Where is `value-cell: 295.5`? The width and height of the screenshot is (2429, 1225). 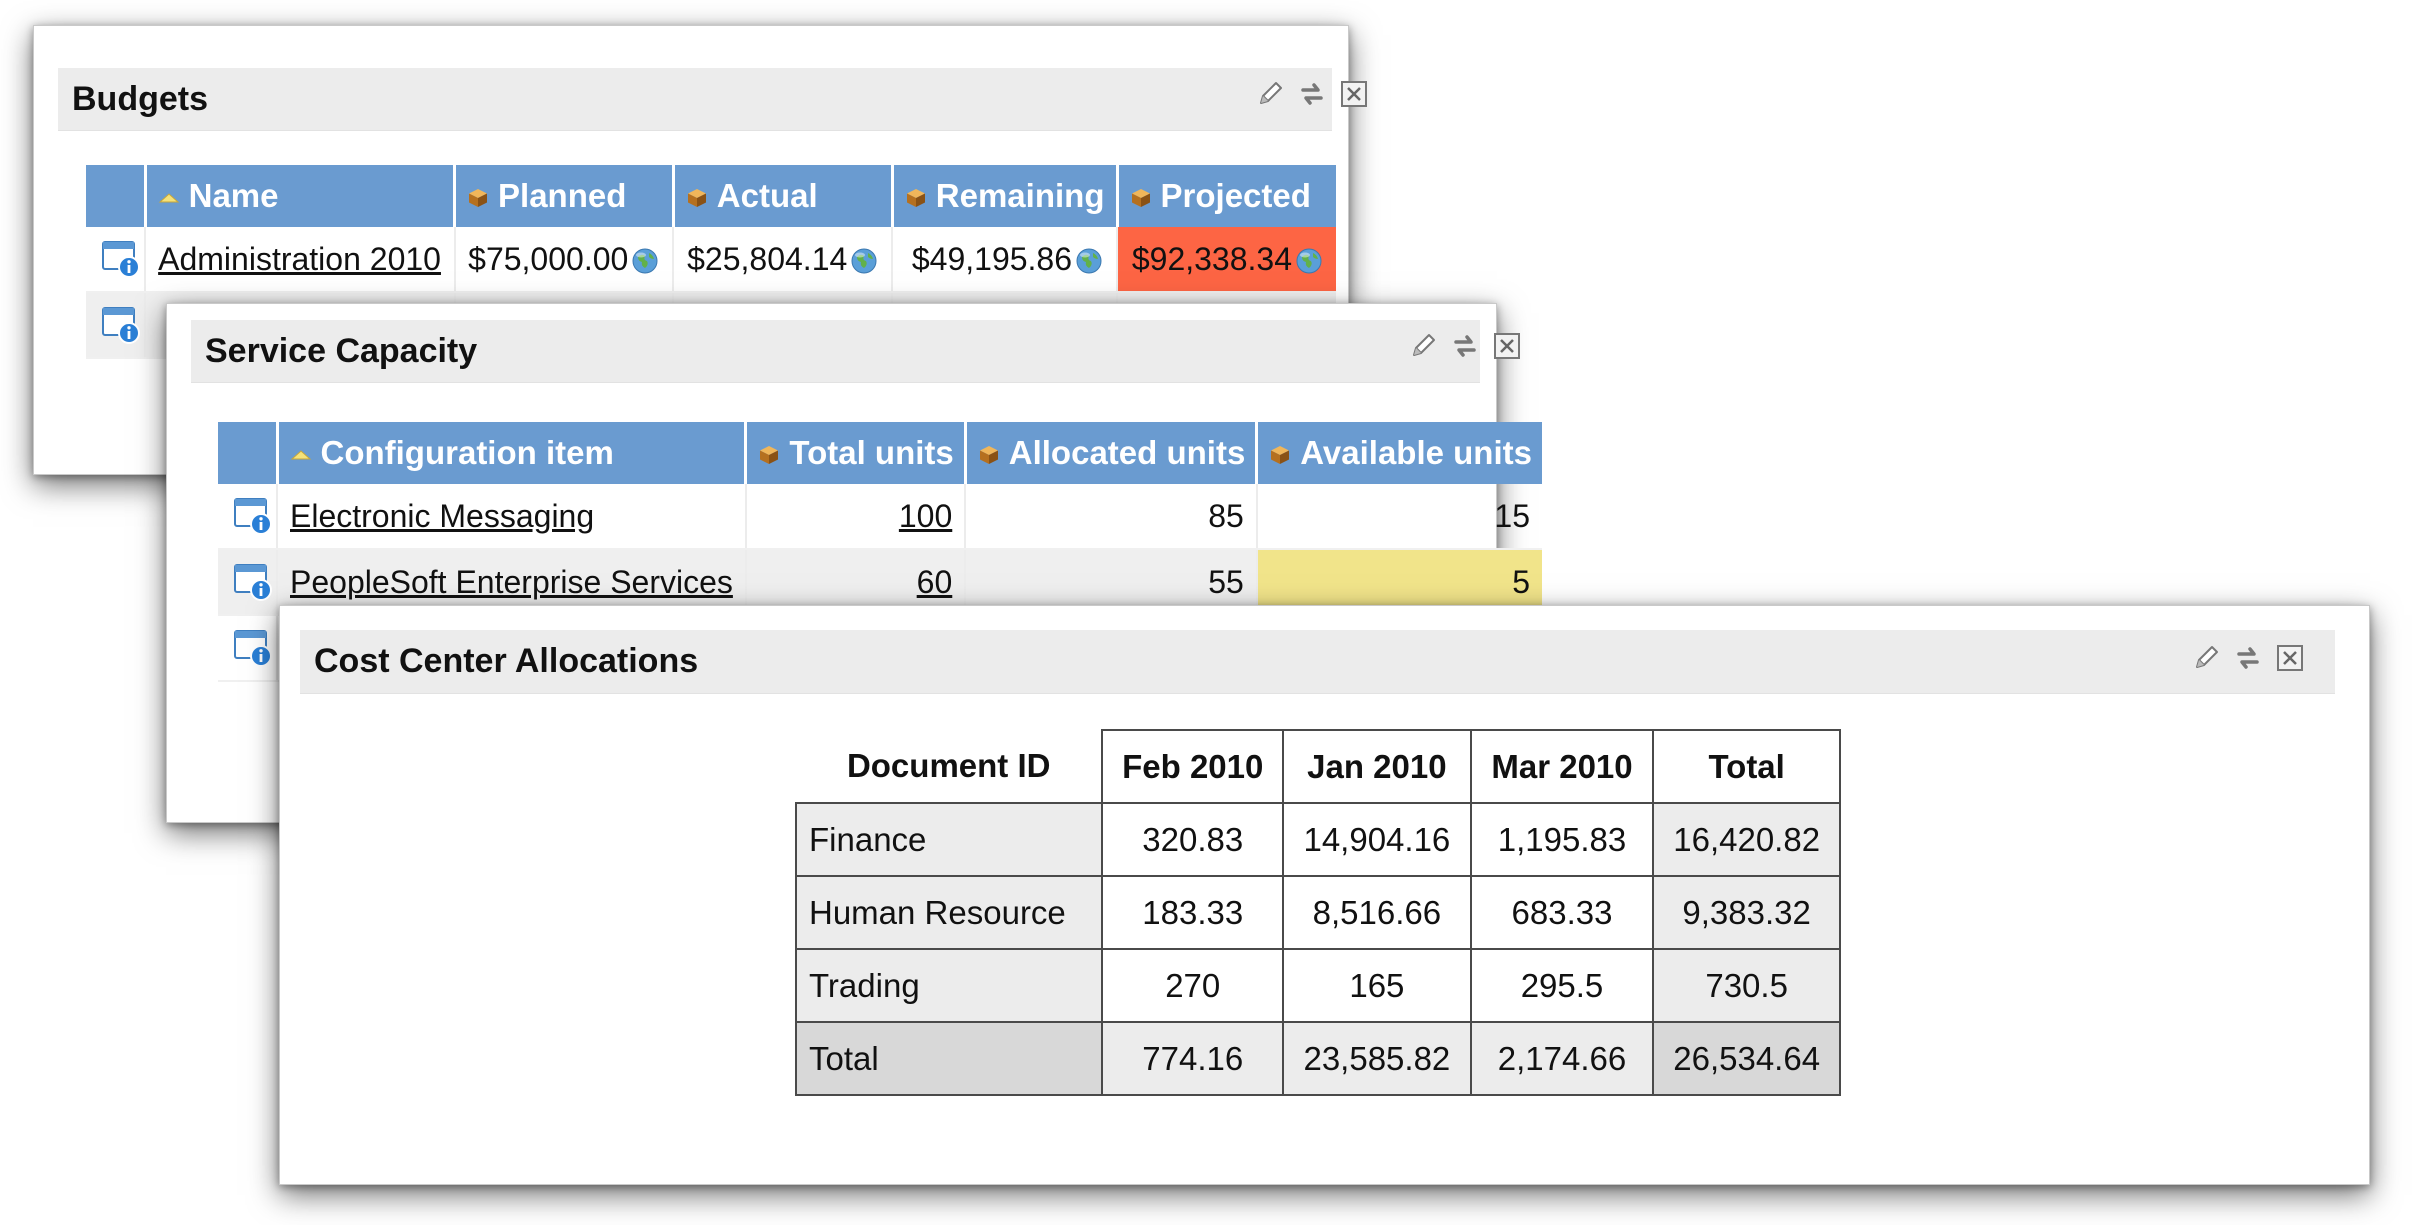
value-cell: 295.5 is located at coordinates (1562, 985).